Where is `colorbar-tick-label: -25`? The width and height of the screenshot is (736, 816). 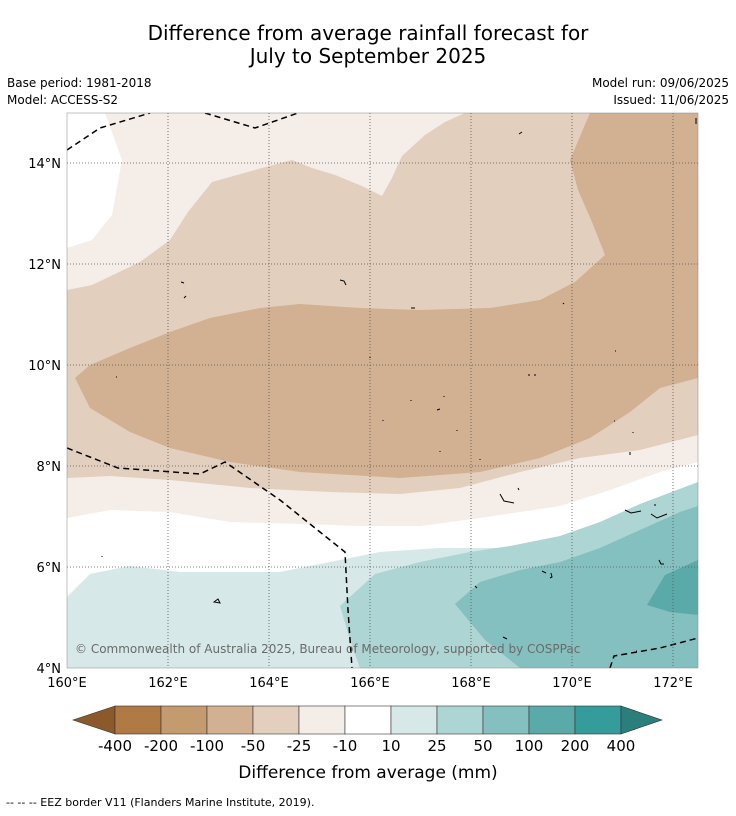 colorbar-tick-label: -25 is located at coordinates (299, 746).